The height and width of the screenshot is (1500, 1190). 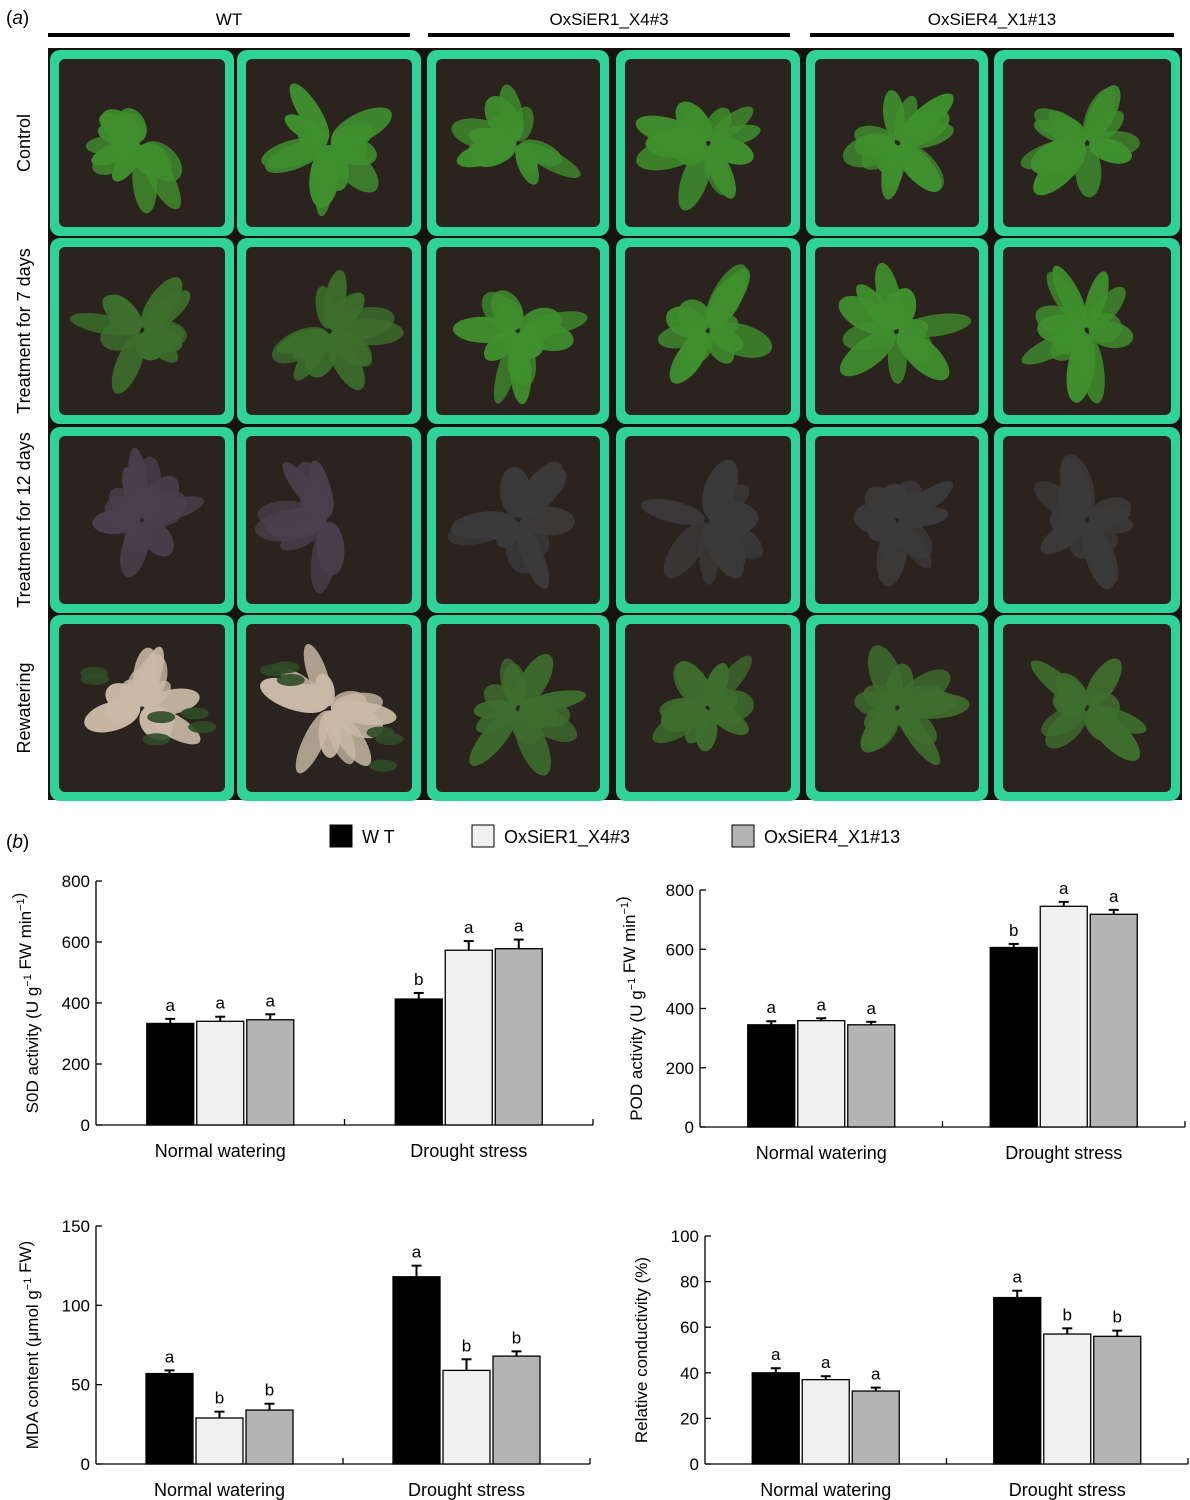 What do you see at coordinates (378, 837) in the screenshot?
I see `legend-label: W T` at bounding box center [378, 837].